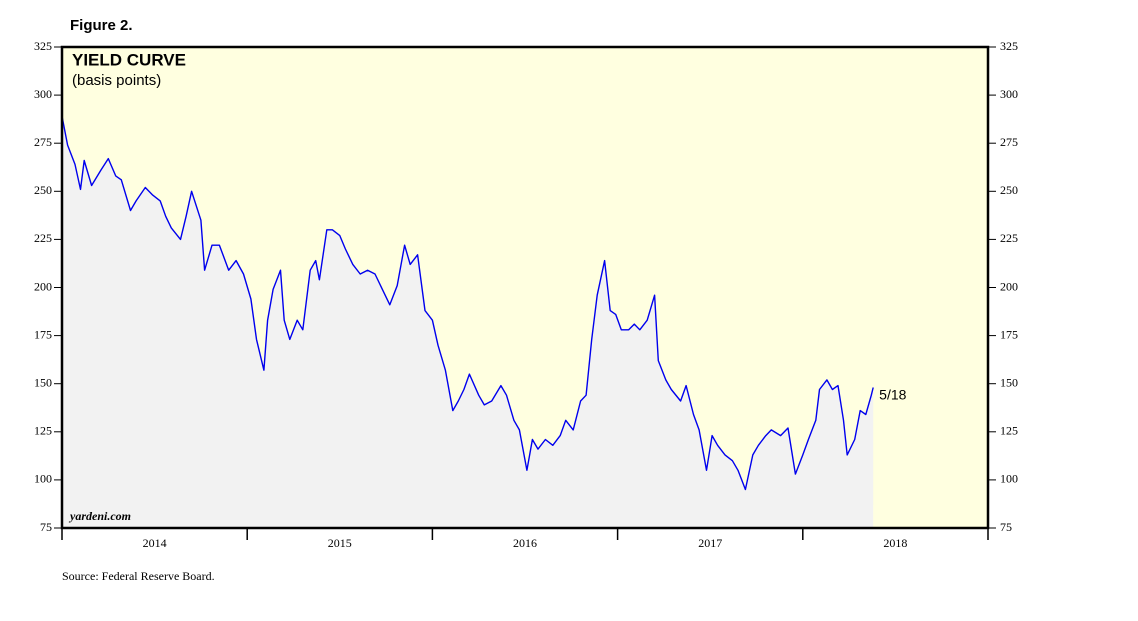 The height and width of the screenshot is (621, 1138). I want to click on y-tick-label: 275, so click(43, 142).